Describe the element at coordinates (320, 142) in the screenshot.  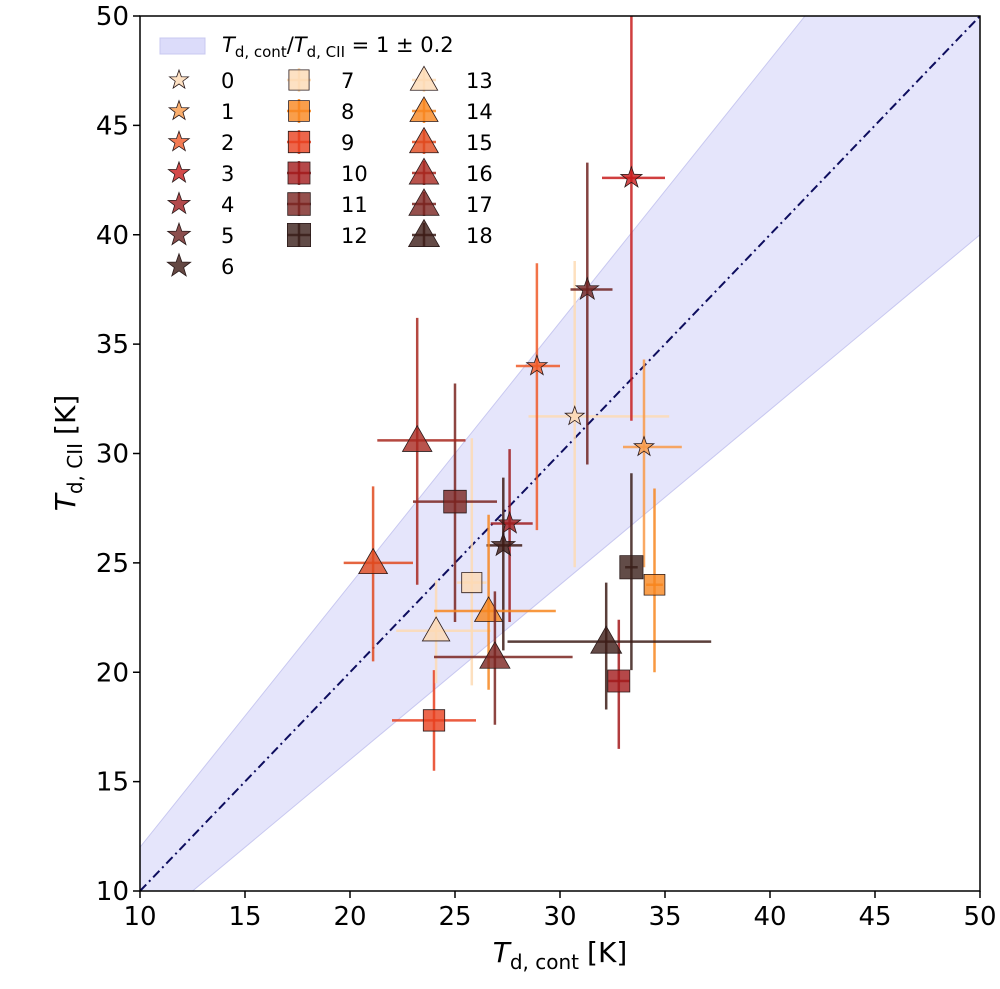
I see `legend-item-9: 9` at that location.